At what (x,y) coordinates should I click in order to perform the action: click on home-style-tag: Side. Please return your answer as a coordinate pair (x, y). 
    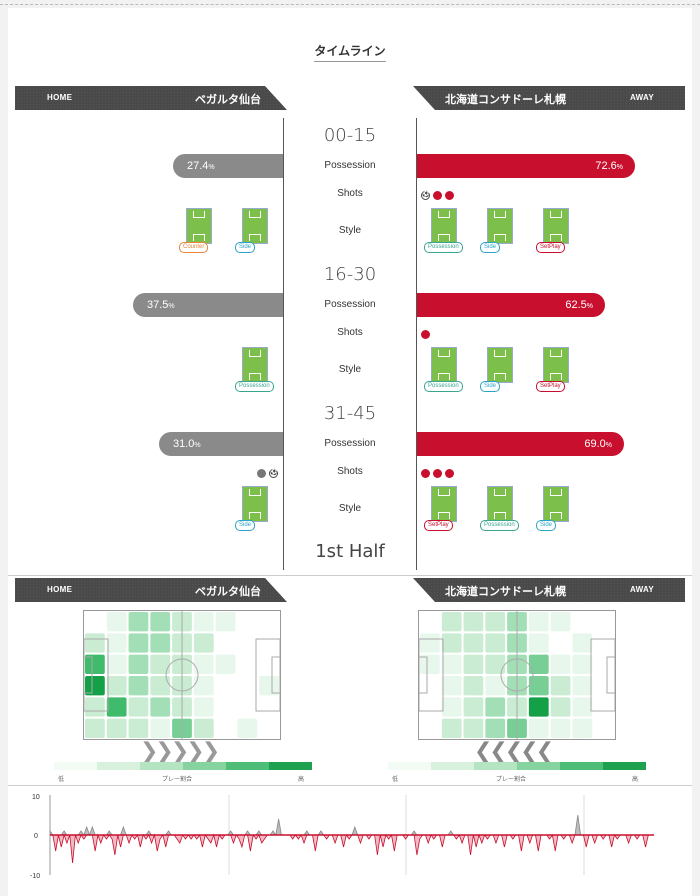
    Looking at the image, I should click on (245, 525).